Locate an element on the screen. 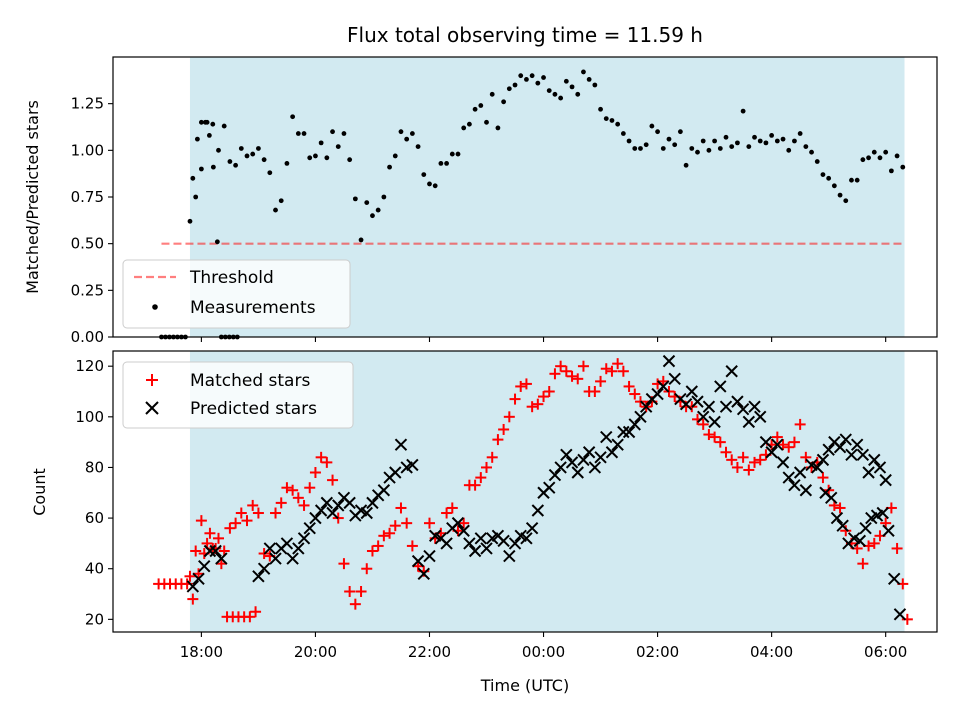  legend-predicted-label: Predicted stars is located at coordinates (253, 409).